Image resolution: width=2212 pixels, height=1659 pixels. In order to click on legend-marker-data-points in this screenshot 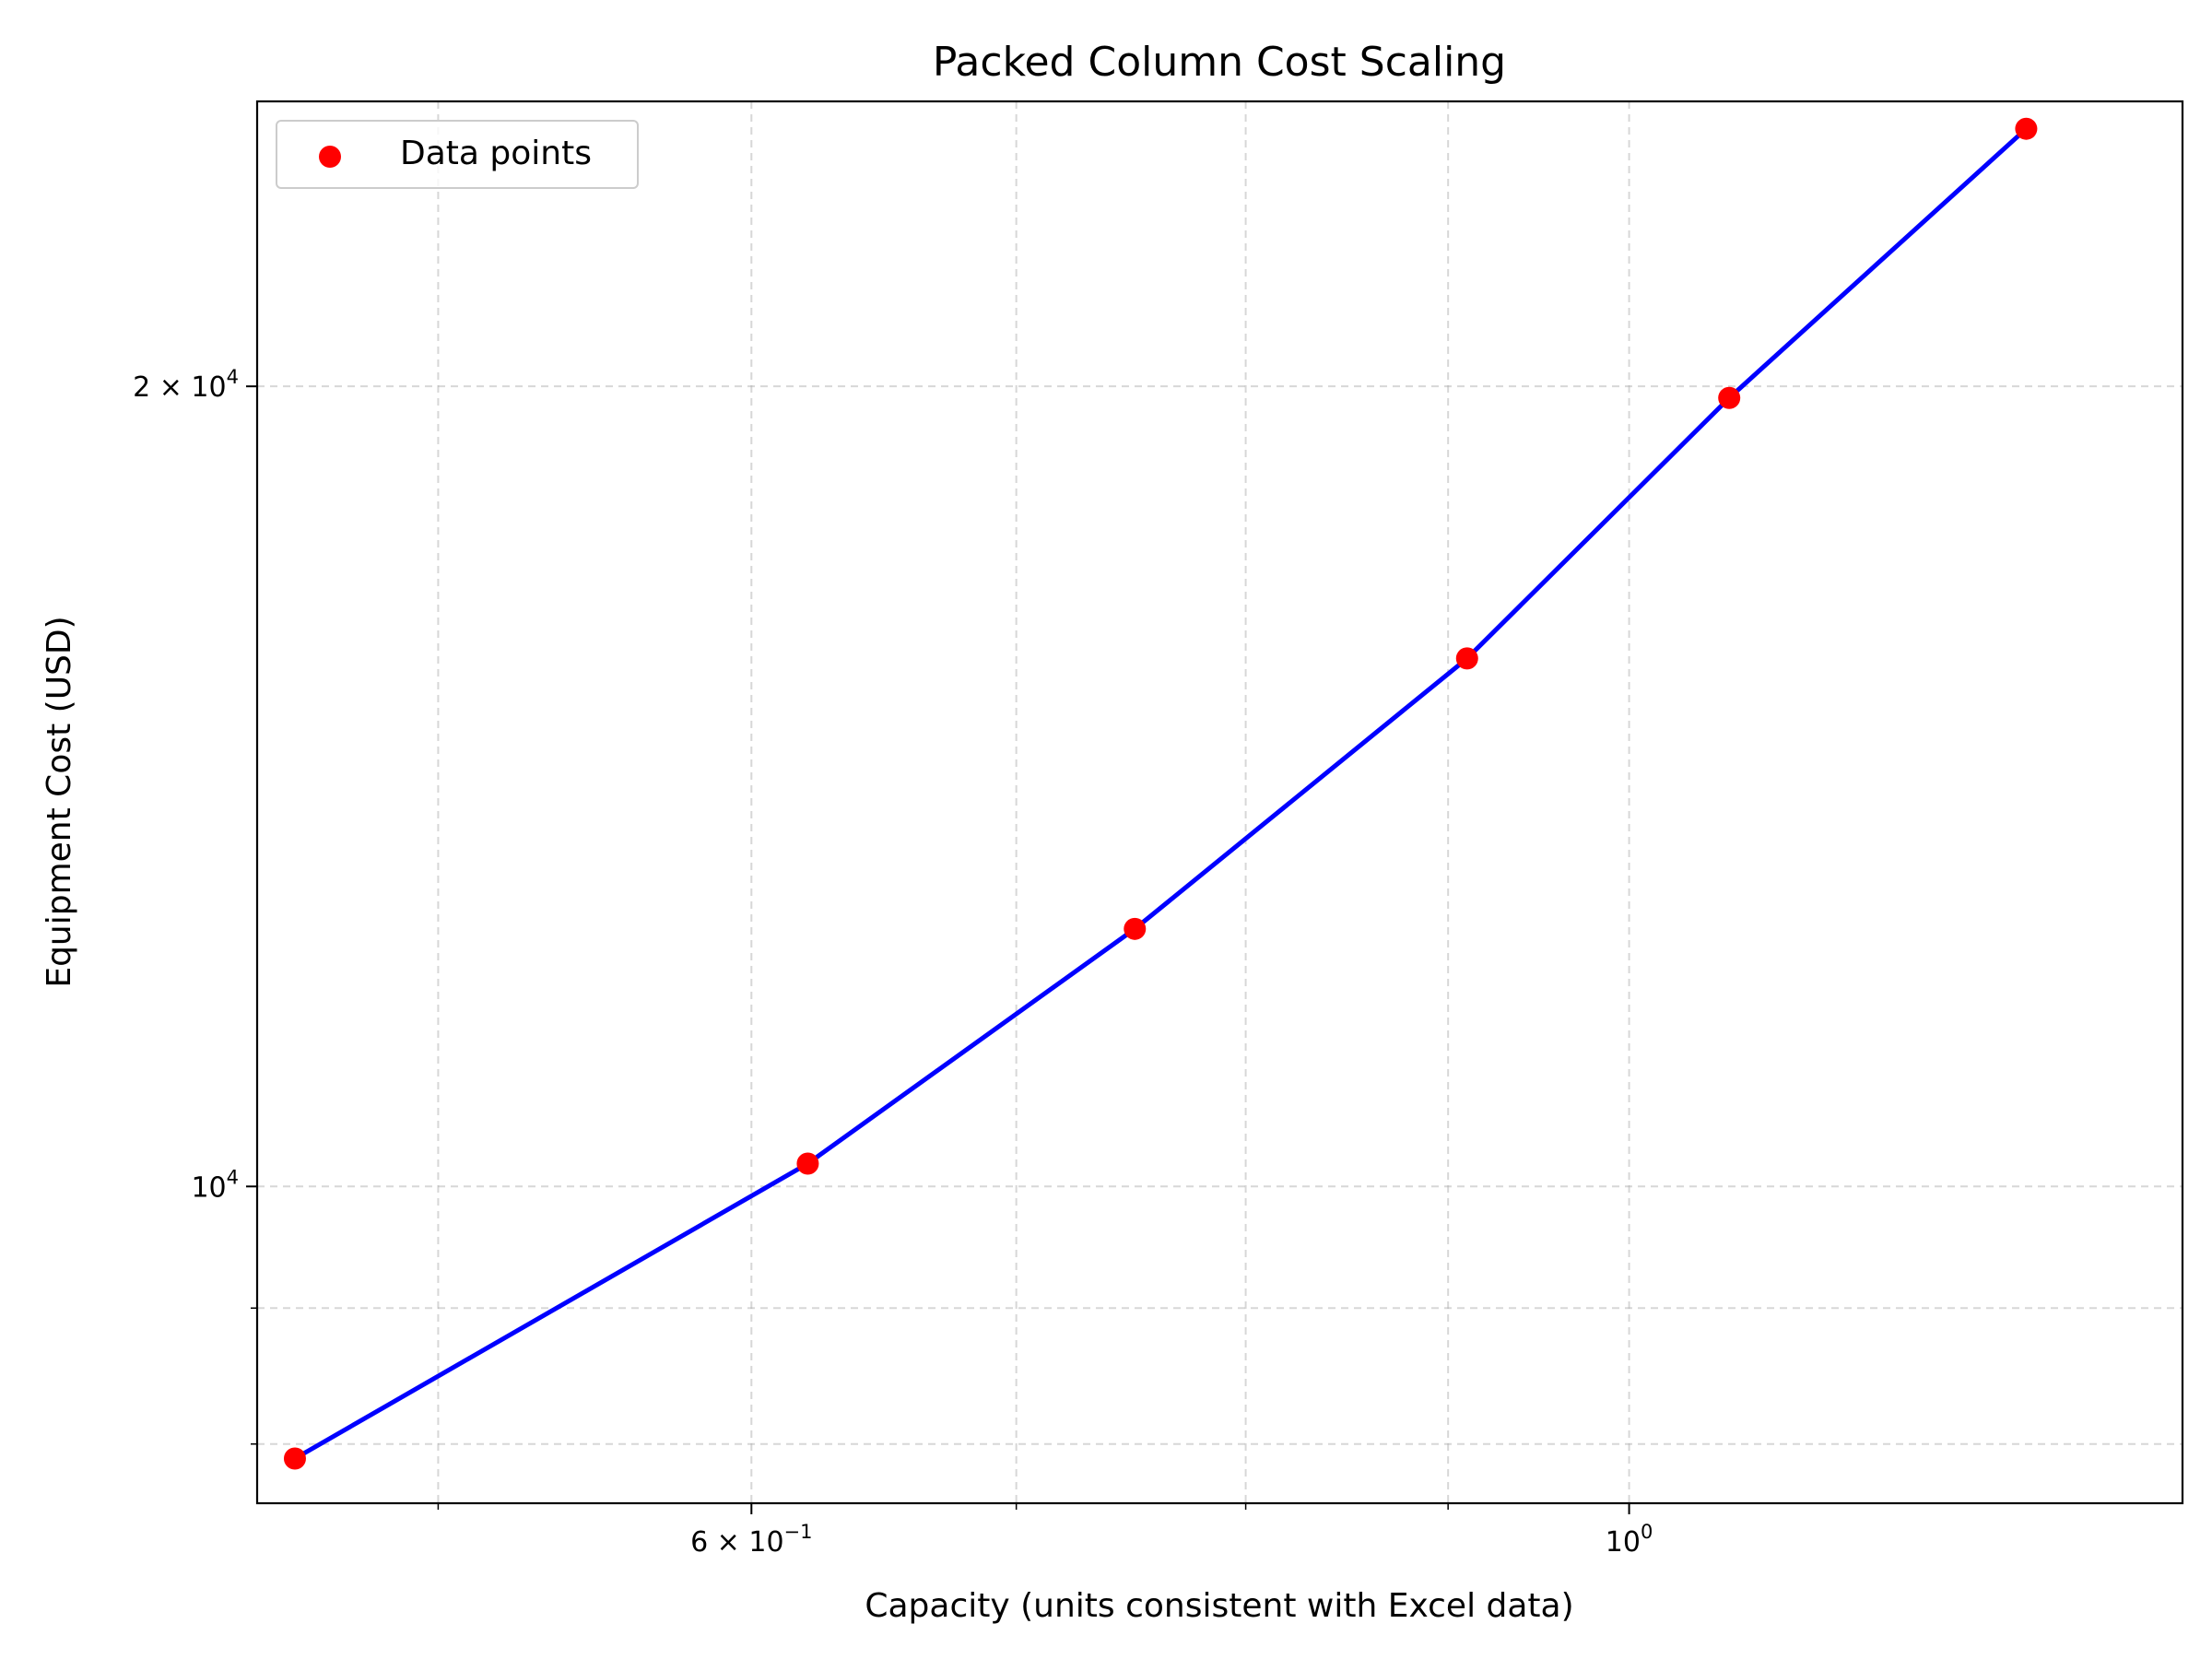, I will do `click(330, 157)`.